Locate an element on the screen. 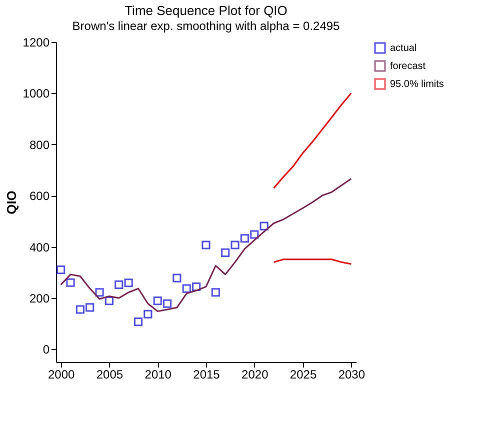 The image size is (493, 447). y-tick-label: 0 is located at coordinates (46, 349).